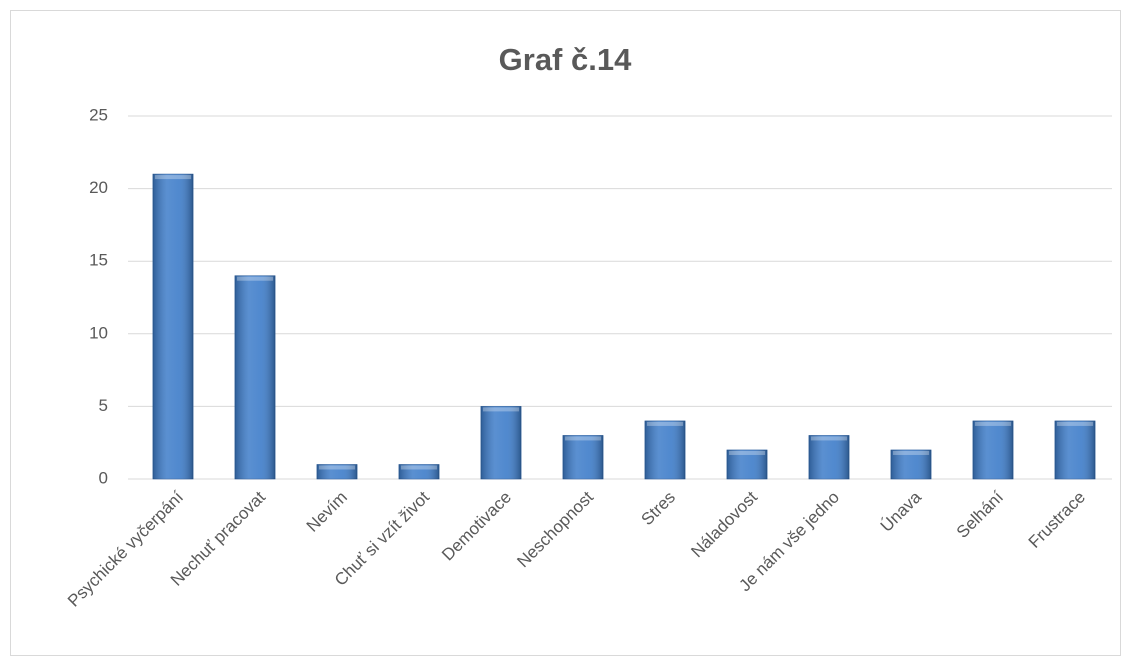 Image resolution: width=1131 pixels, height=666 pixels. What do you see at coordinates (98, 260) in the screenshot?
I see `y-tick-label: 15` at bounding box center [98, 260].